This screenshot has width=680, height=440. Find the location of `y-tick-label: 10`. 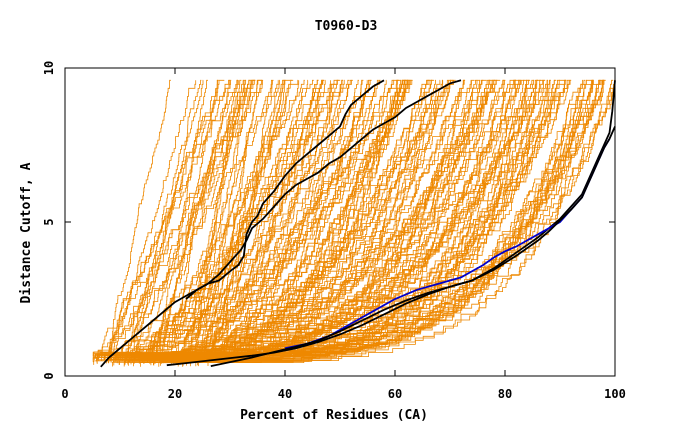

y-tick-label: 10 is located at coordinates (49, 68).